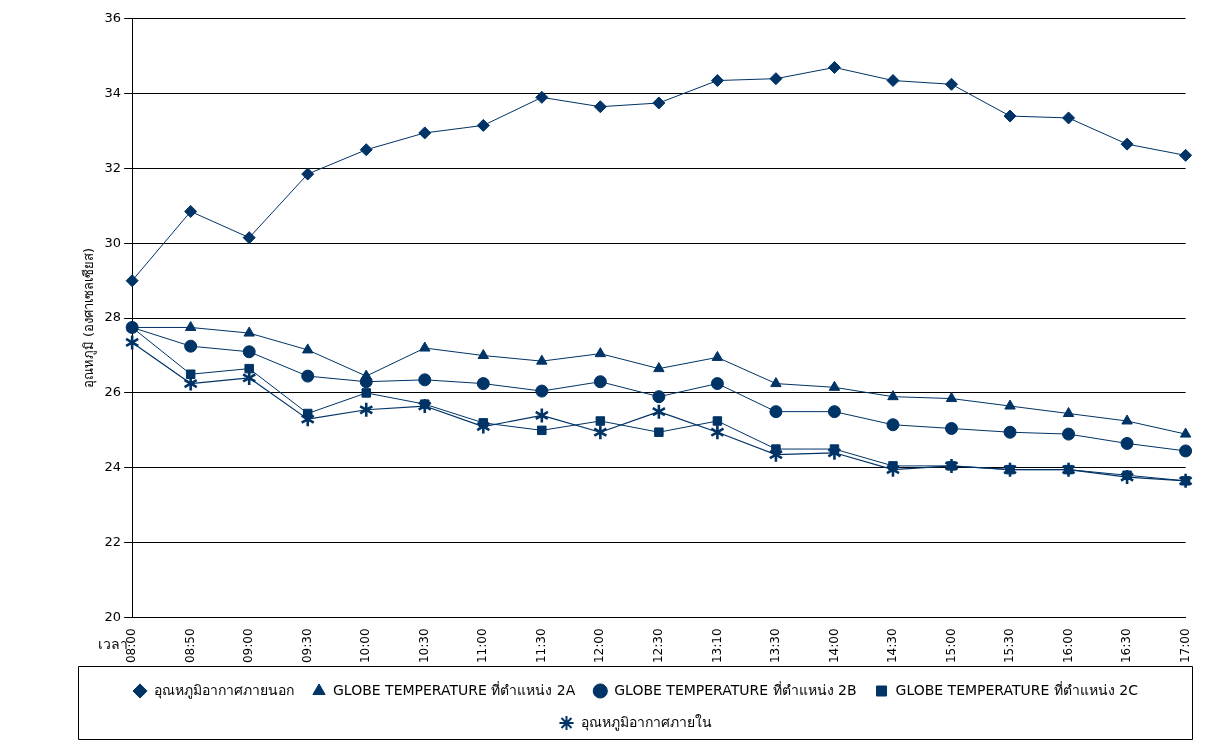 The width and height of the screenshot is (1211, 748). I want to click on x-tick-label: 09:00, so click(248, 646).